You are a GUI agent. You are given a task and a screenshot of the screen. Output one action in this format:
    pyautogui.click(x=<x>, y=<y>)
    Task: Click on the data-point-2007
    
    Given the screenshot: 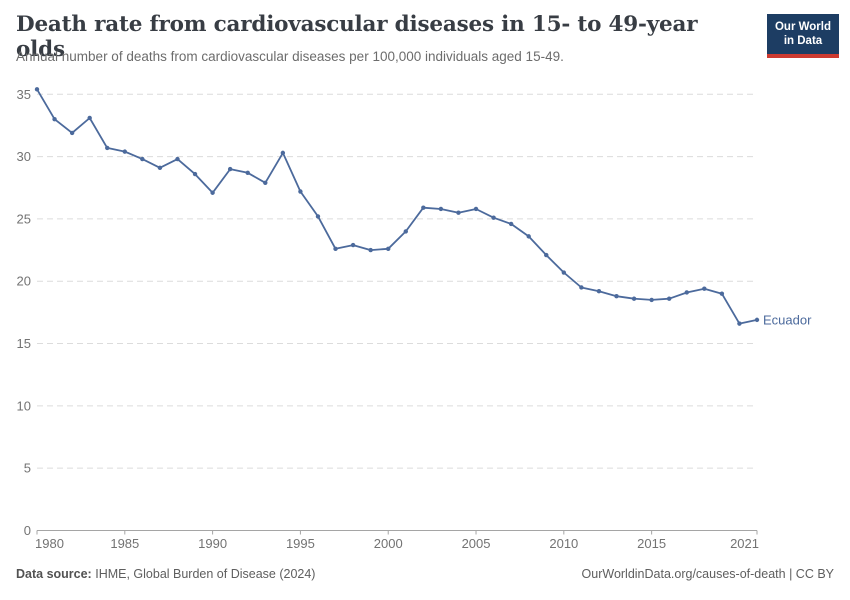 What is the action you would take?
    pyautogui.click(x=511, y=224)
    